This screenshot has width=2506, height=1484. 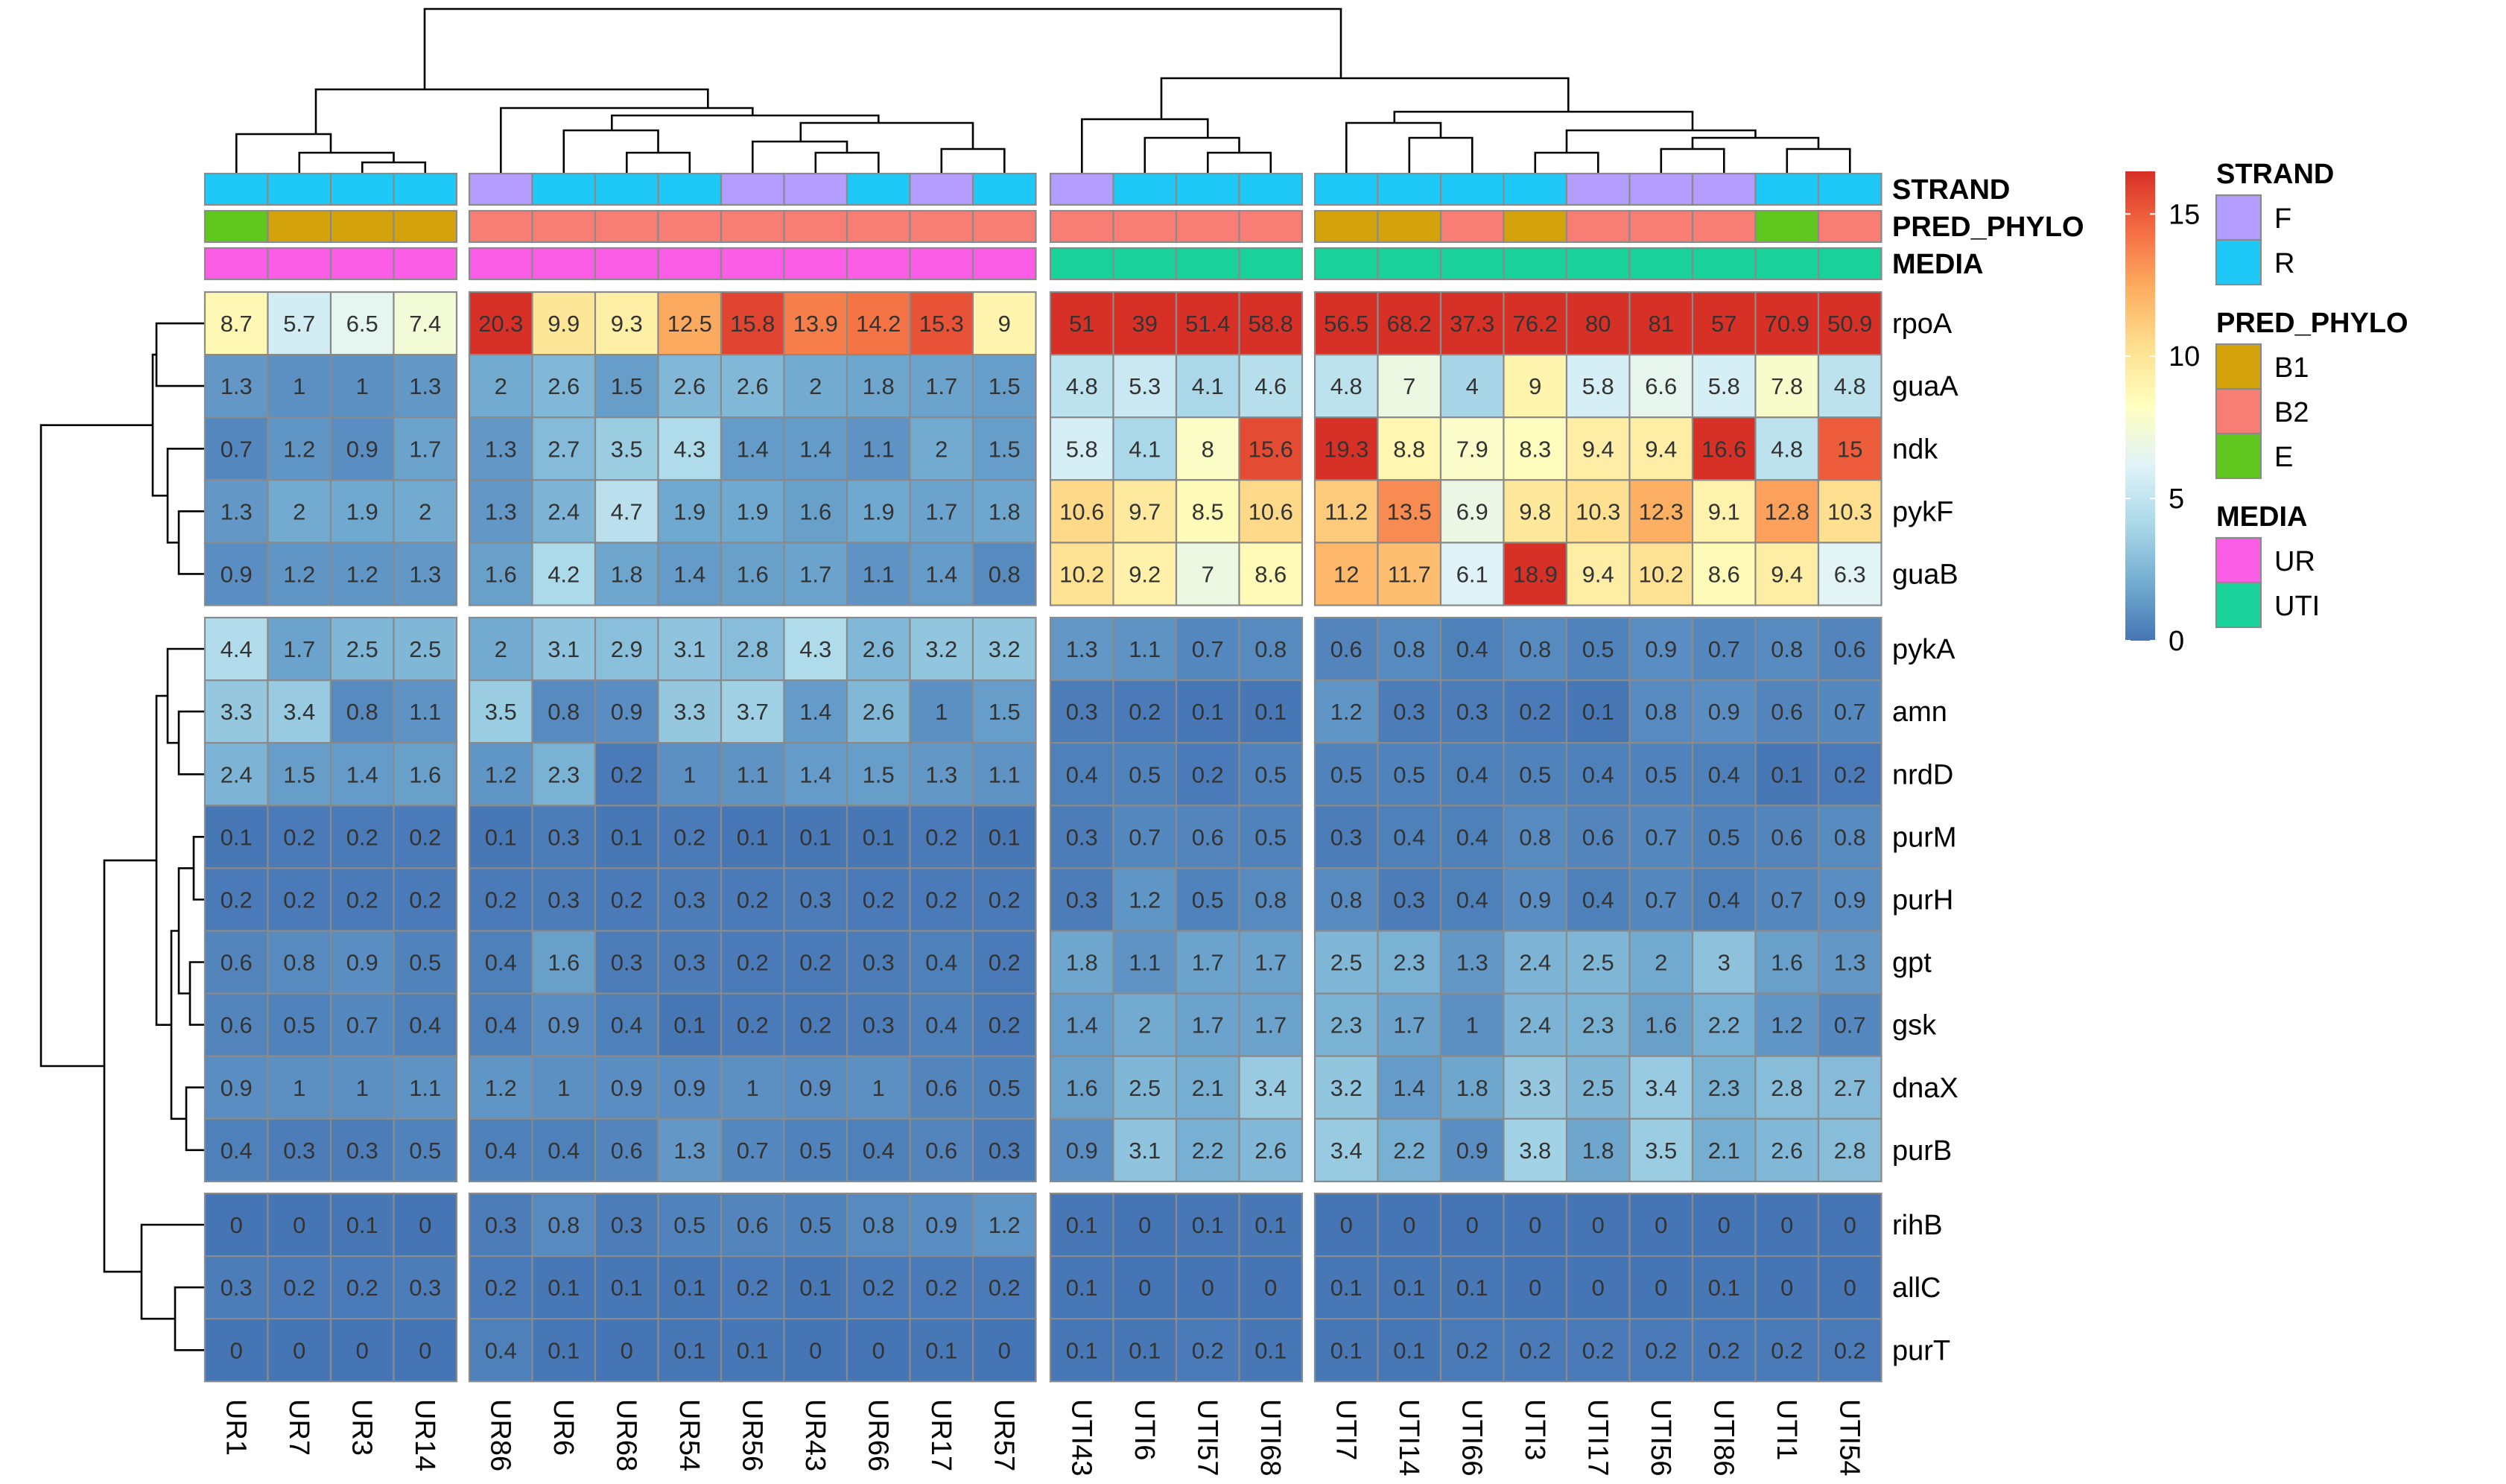 I want to click on column-label-UTI43: UTI43, so click(x=1081, y=1438).